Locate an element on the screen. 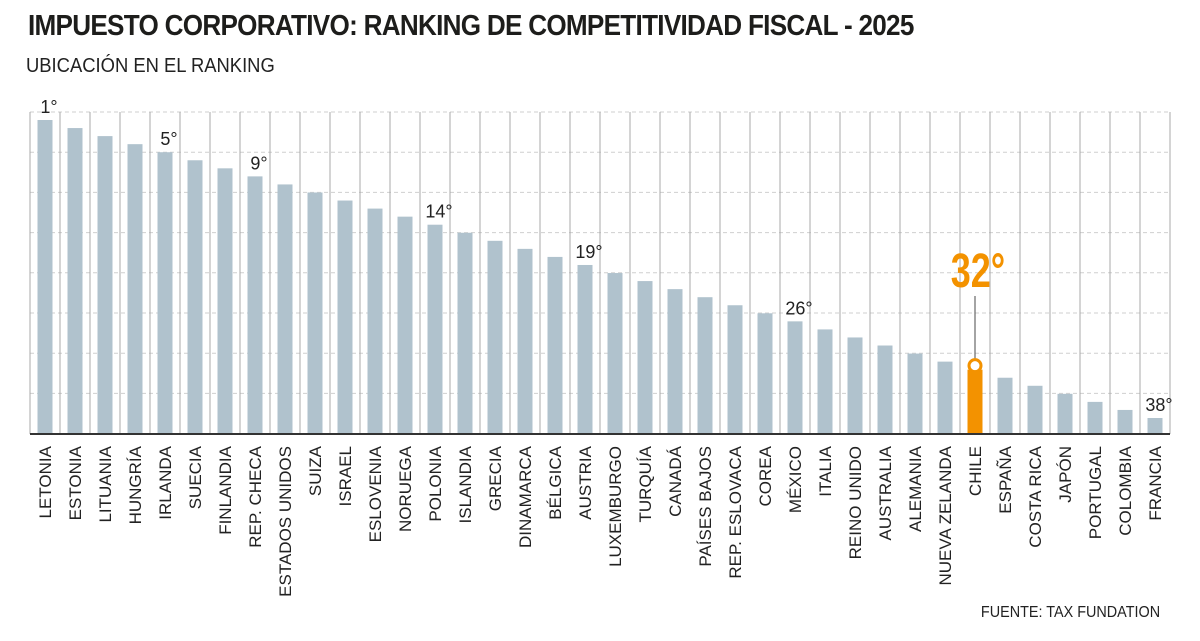 The height and width of the screenshot is (641, 1200). x-tick-label: SUECIA is located at coordinates (195, 477).